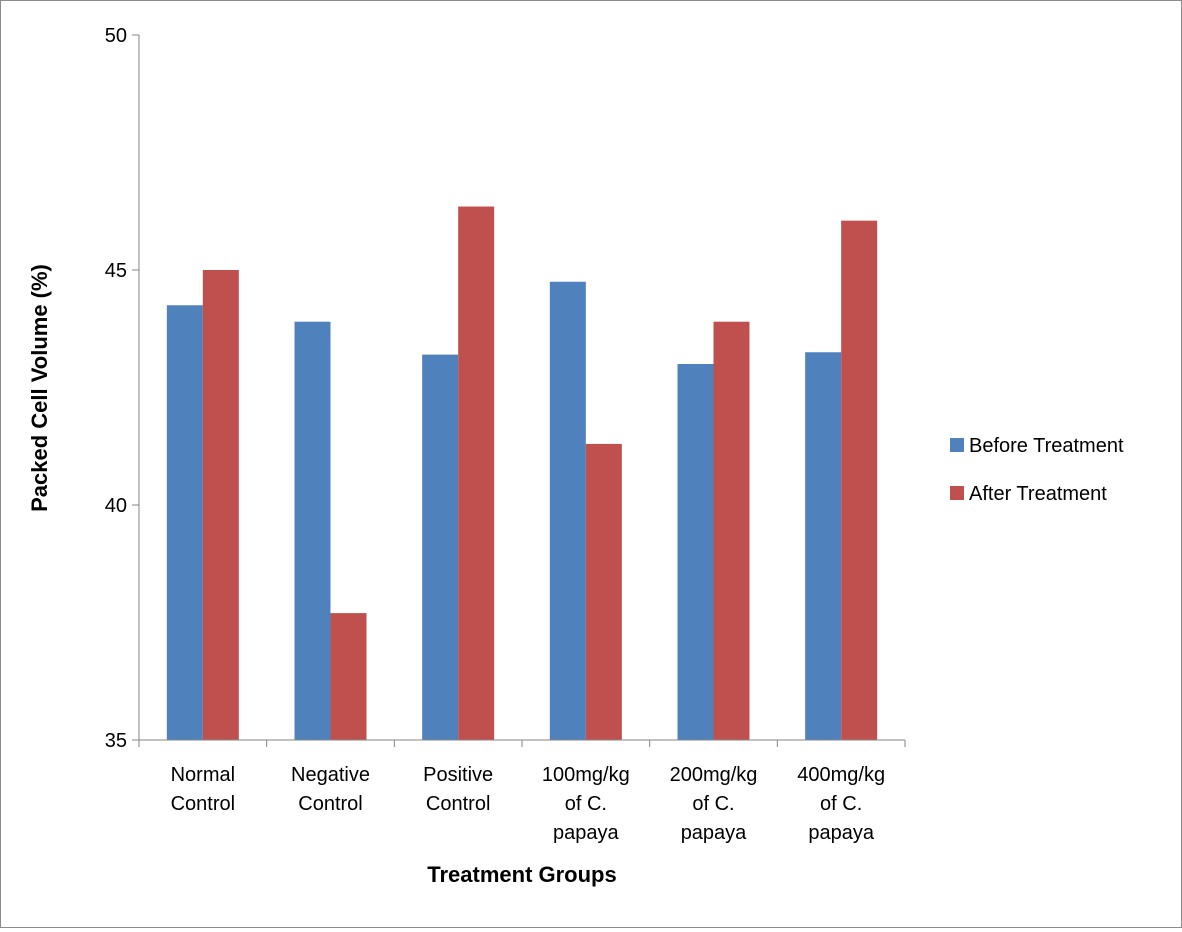 The image size is (1182, 932). What do you see at coordinates (116, 36) in the screenshot?
I see `y-tick-label-50: 50` at bounding box center [116, 36].